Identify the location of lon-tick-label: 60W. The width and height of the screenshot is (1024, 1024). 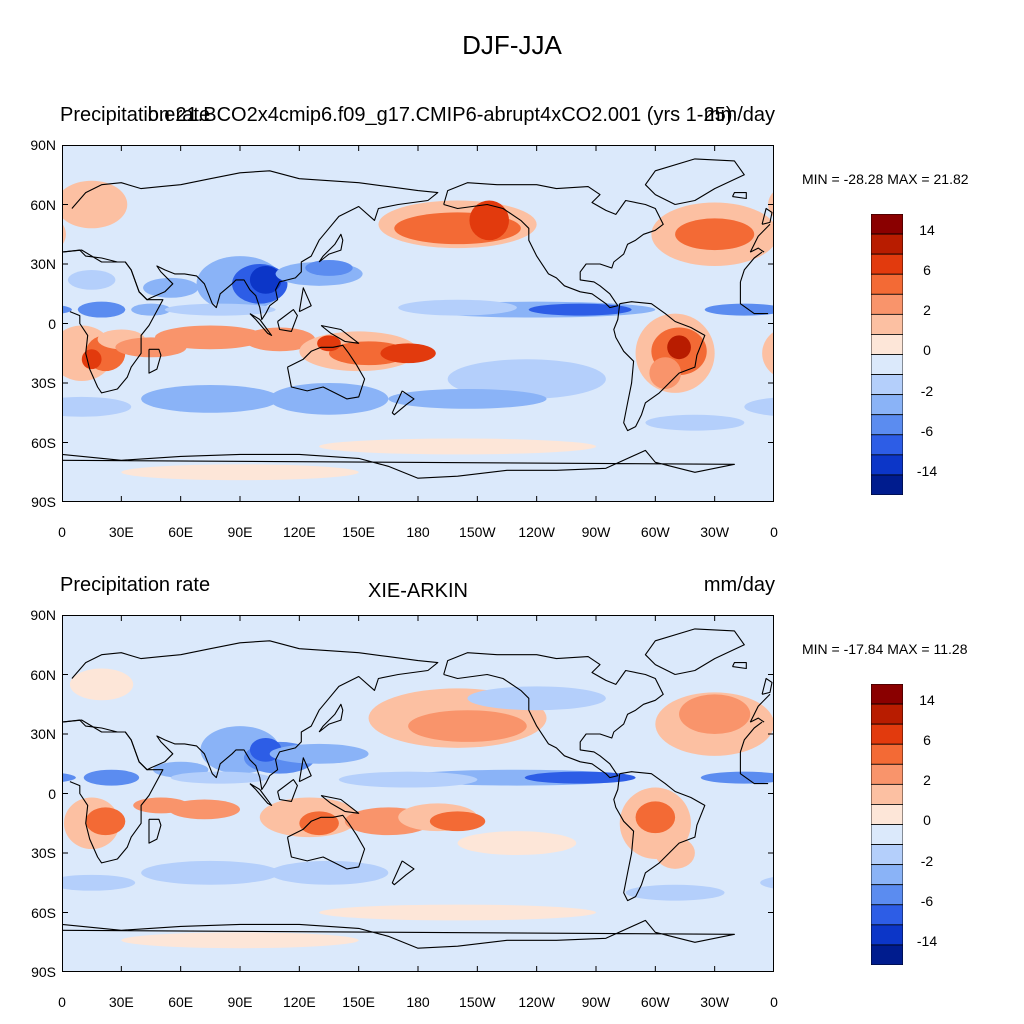
(655, 1002).